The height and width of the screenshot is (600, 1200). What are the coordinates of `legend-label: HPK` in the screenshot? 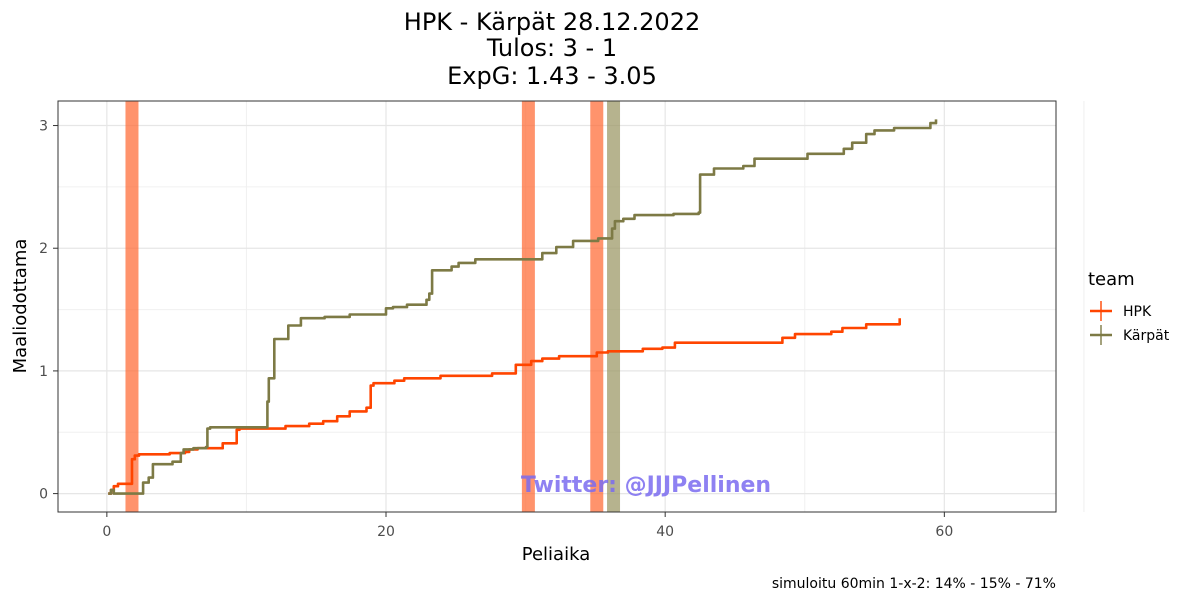 It's located at (1137, 312).